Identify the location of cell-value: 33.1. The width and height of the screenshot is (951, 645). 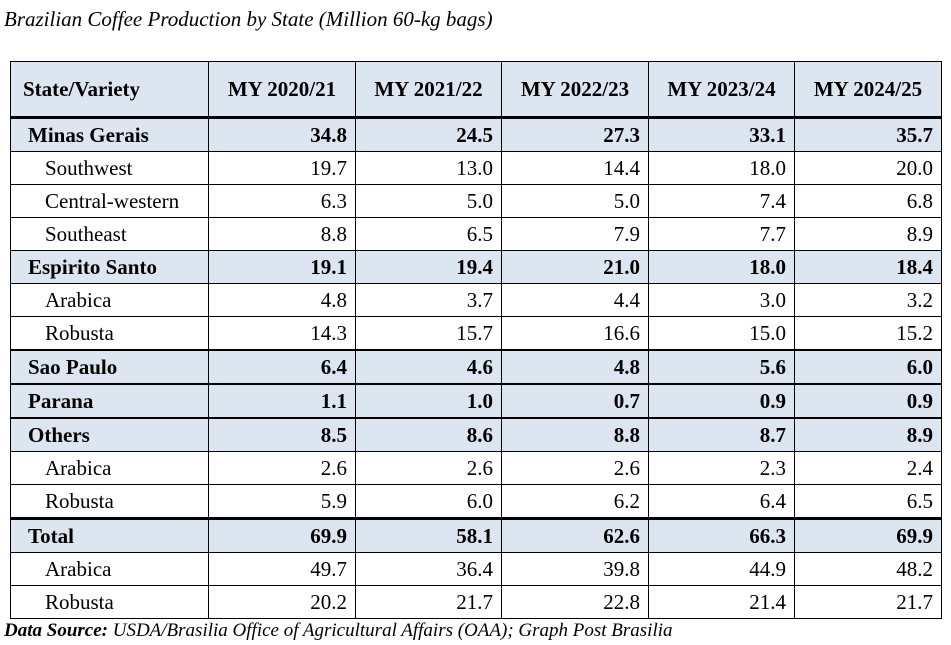
(721, 134).